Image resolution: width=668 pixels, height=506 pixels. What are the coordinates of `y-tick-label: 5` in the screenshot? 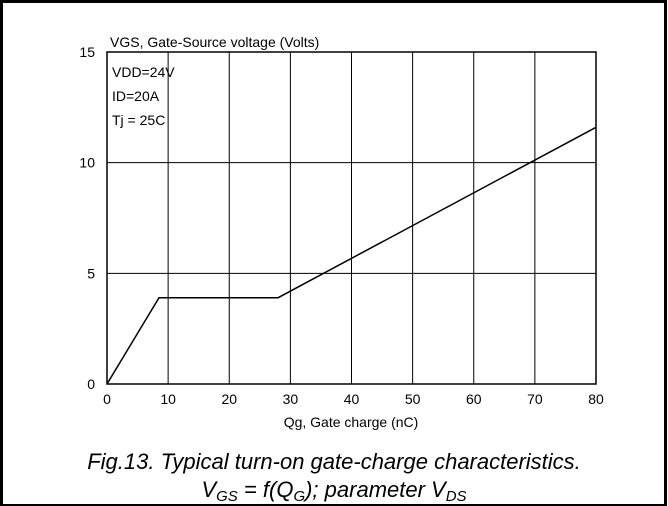 It's located at (91, 273).